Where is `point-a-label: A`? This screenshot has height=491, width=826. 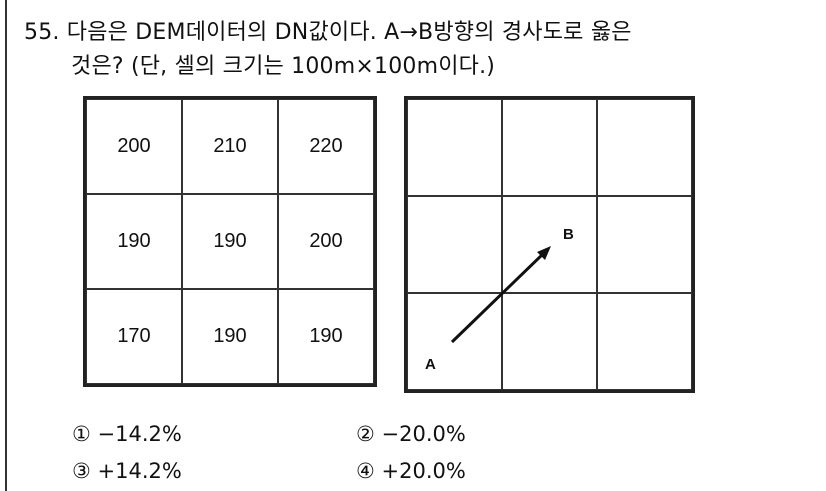
point-a-label: A is located at coordinates (430, 364).